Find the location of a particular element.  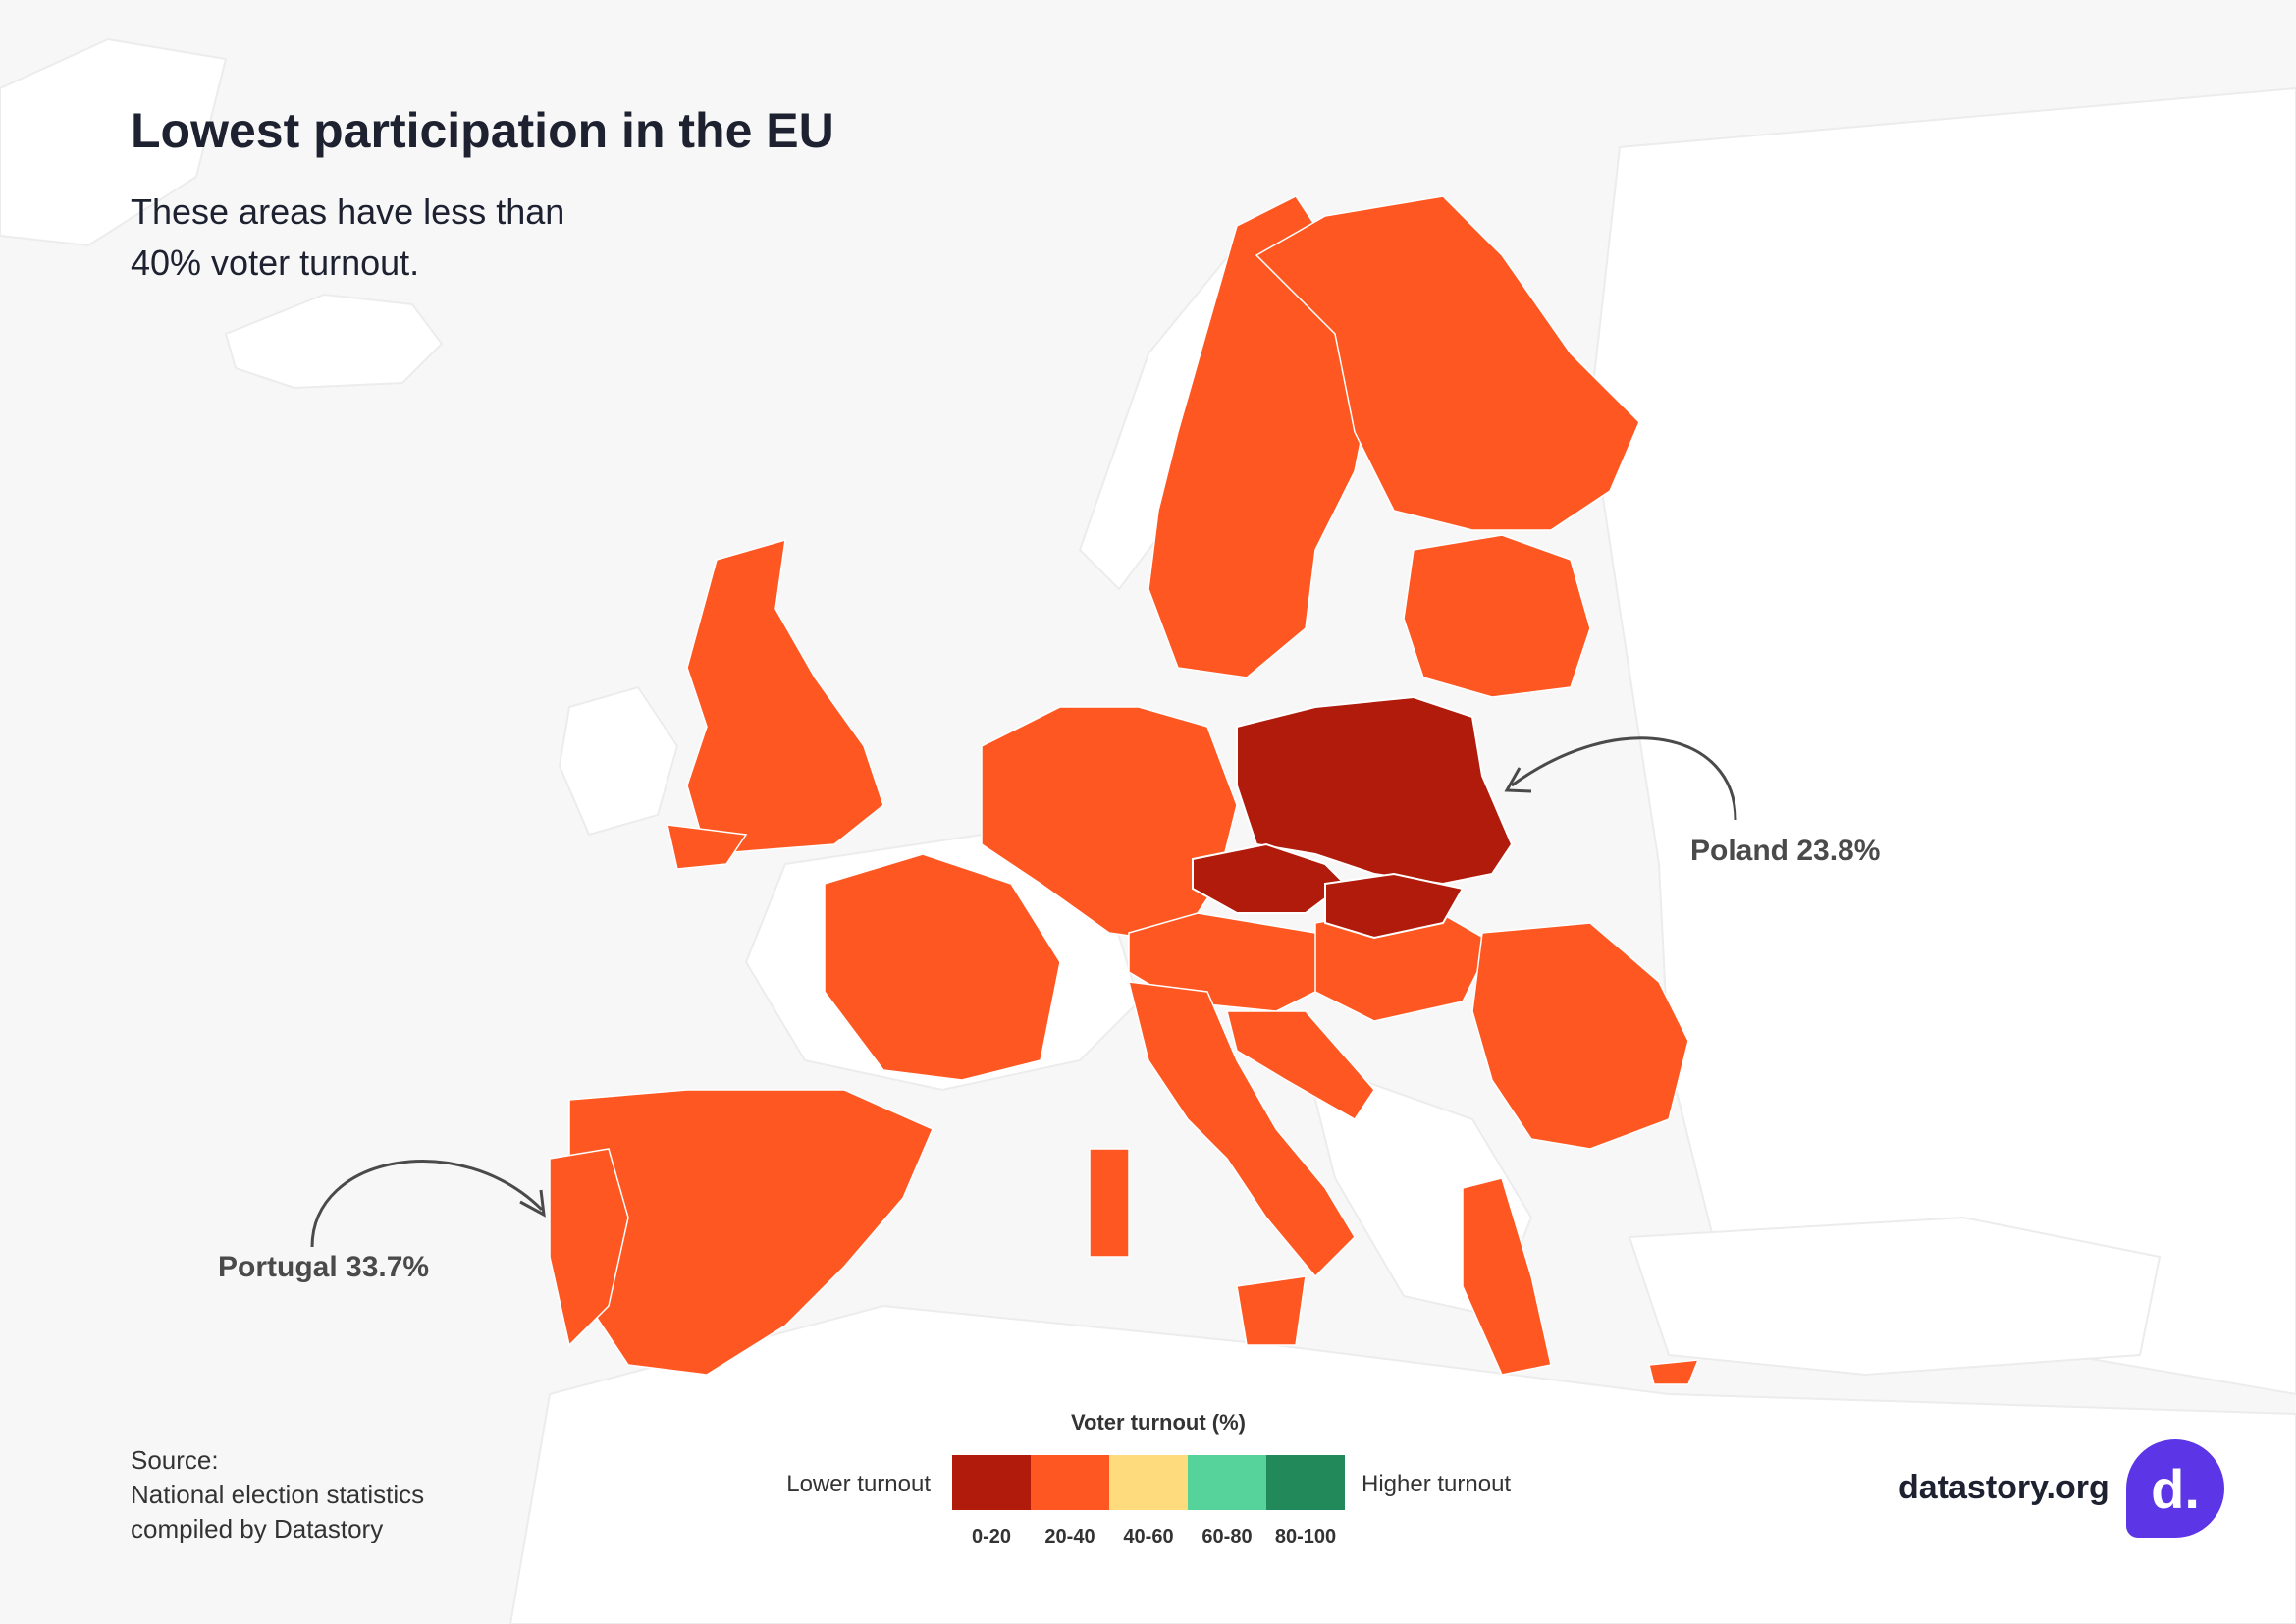

source-label: Source: is located at coordinates (175, 1460).